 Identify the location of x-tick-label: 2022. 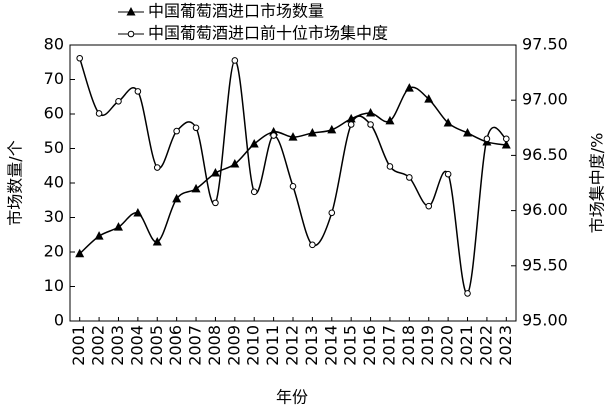
(485, 345).